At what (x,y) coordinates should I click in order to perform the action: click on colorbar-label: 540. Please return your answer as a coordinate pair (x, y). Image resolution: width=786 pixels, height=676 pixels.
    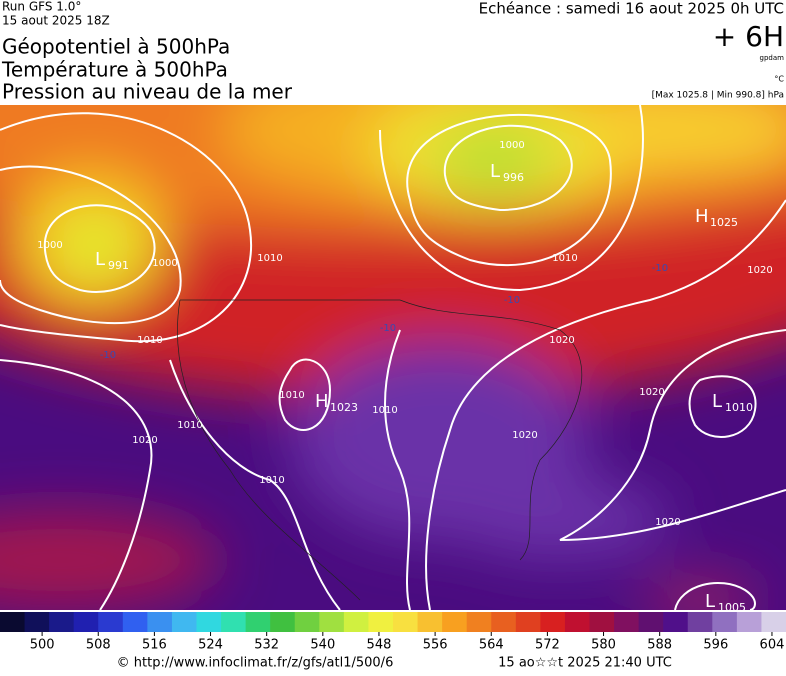
    Looking at the image, I should click on (322, 645).